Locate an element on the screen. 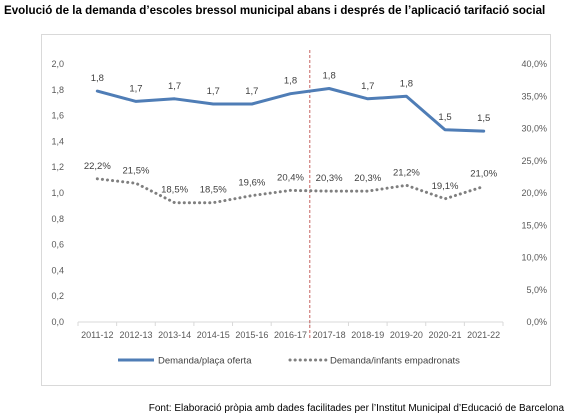 This screenshot has height=419, width=572. data-label: 21,2% is located at coordinates (406, 172).